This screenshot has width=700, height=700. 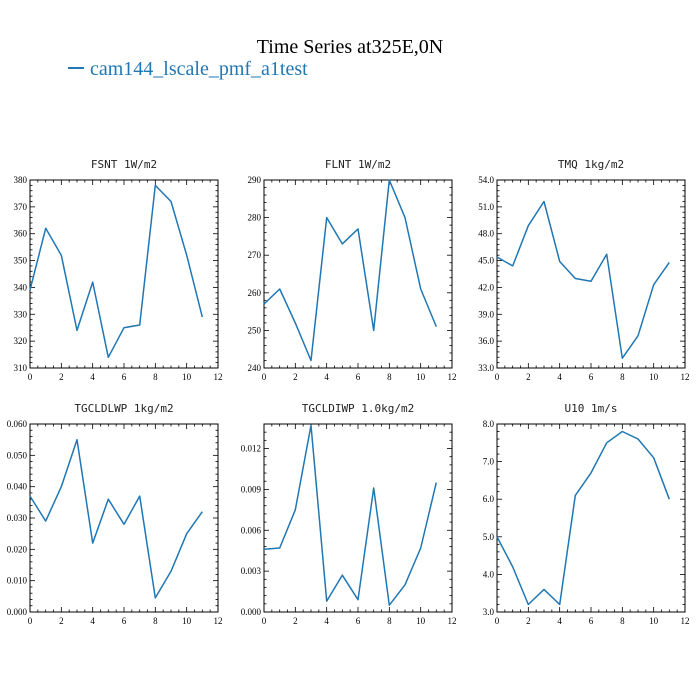 What do you see at coordinates (486, 261) in the screenshot?
I see `y-tick-label: 45.0` at bounding box center [486, 261].